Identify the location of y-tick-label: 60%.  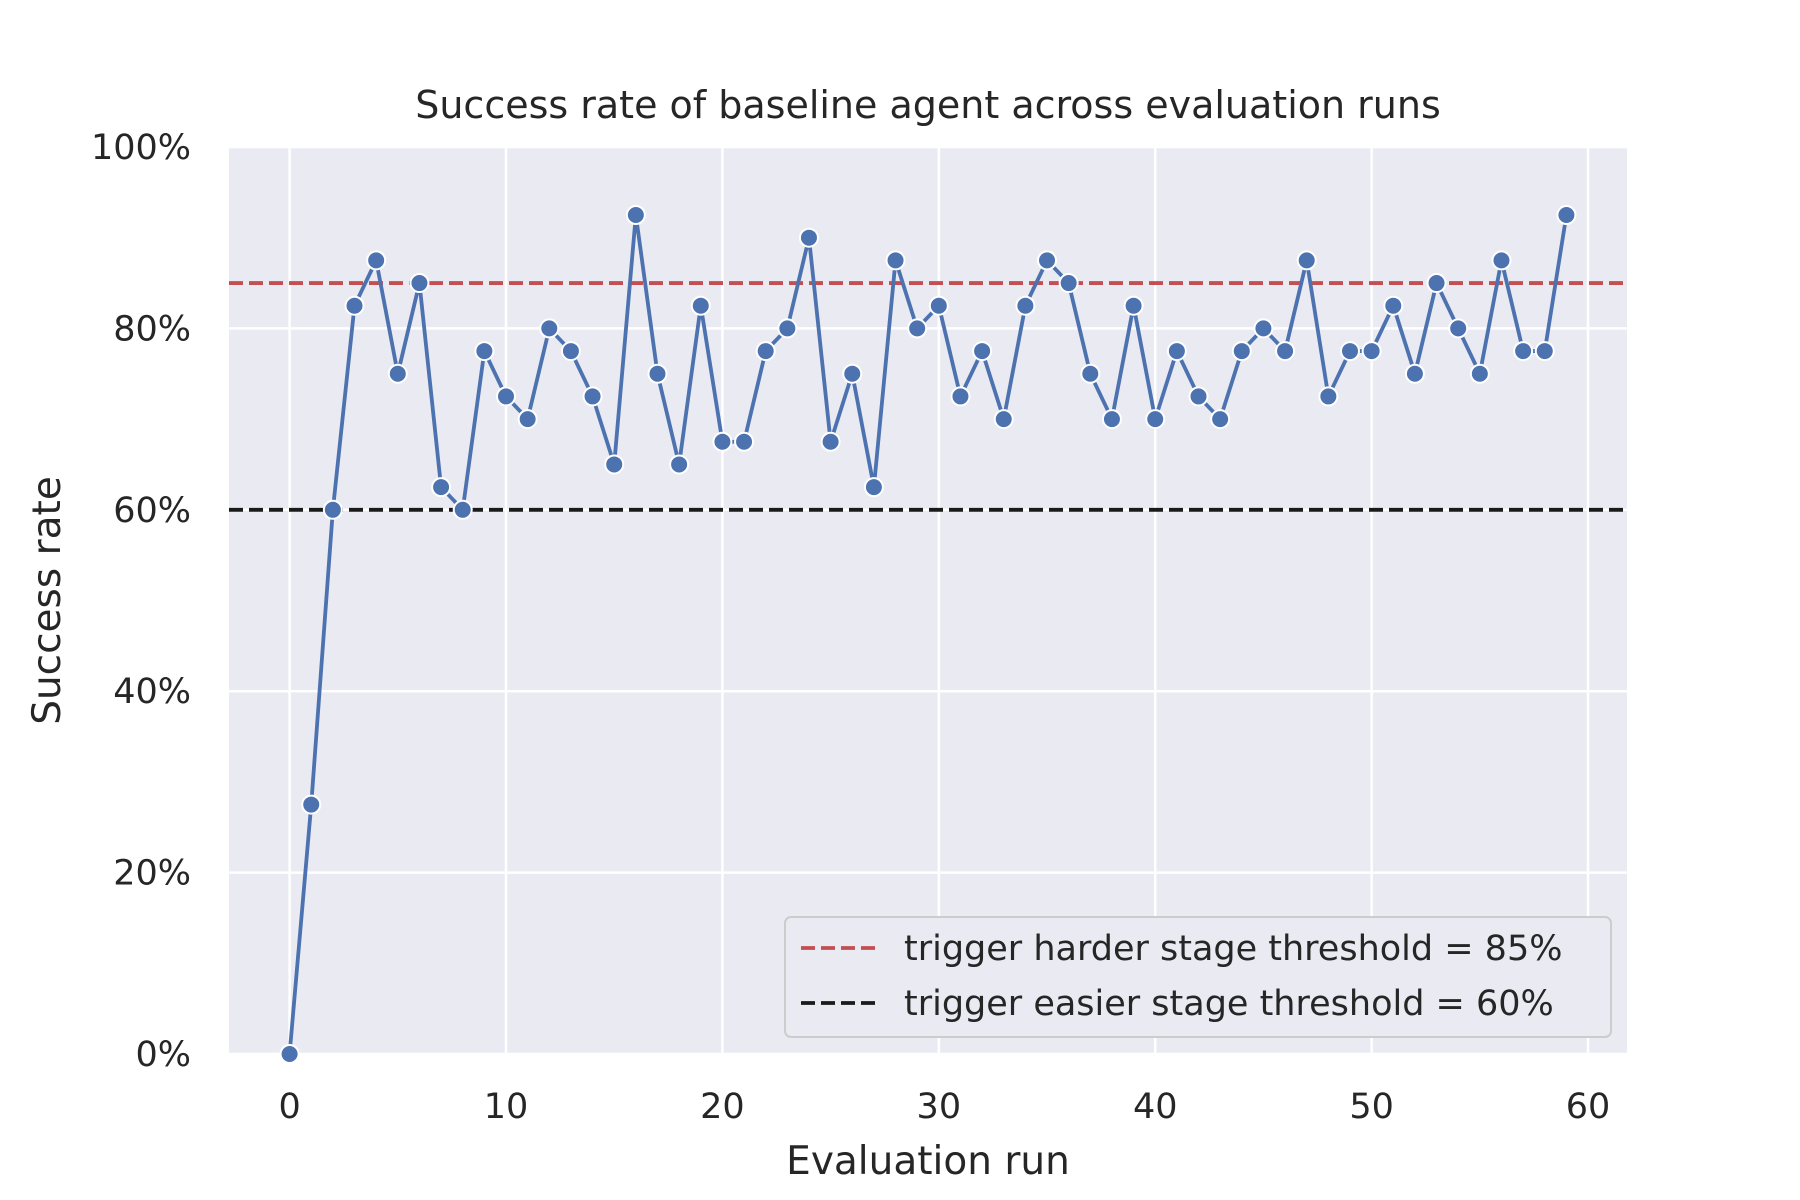
(152, 511).